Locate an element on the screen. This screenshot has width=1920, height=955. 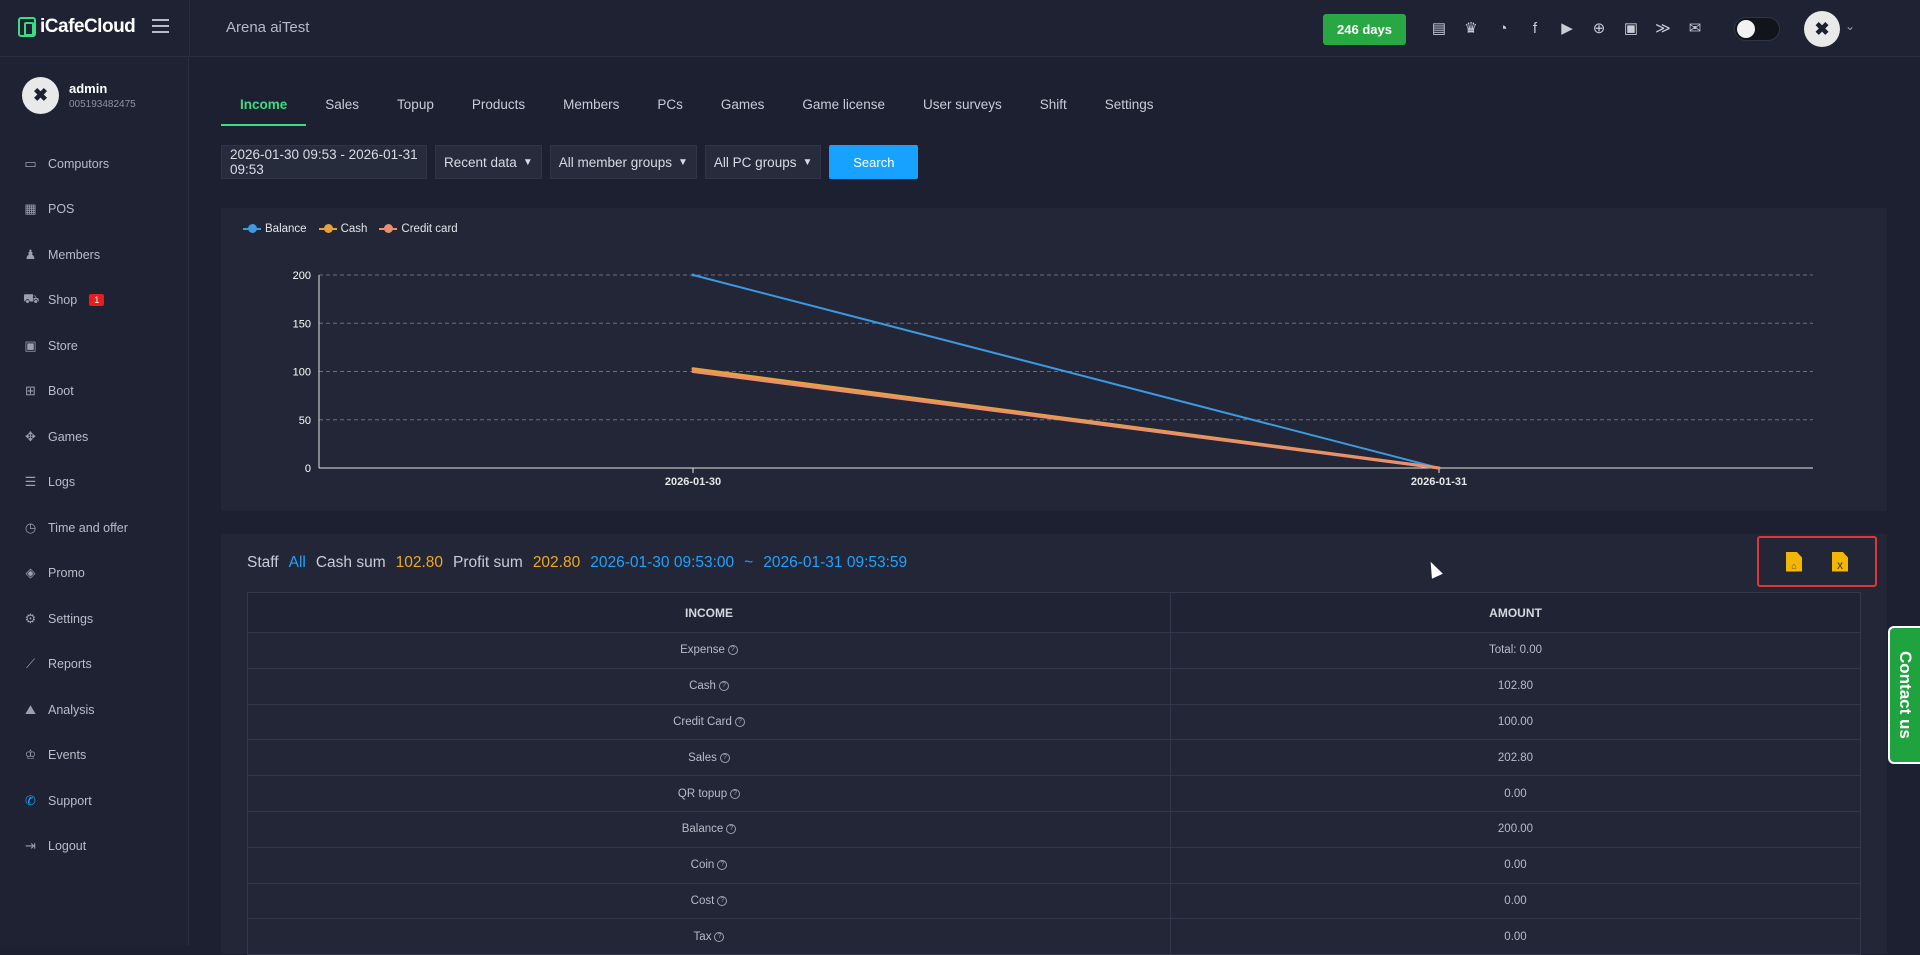
income-label: Balance is located at coordinates (702, 829).